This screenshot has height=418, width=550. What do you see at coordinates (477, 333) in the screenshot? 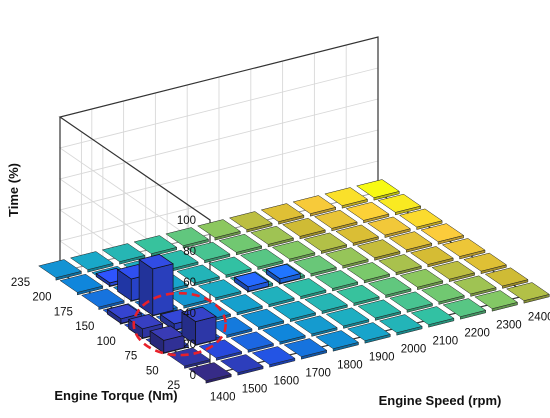
I see `x-tick-label: 2200` at bounding box center [477, 333].